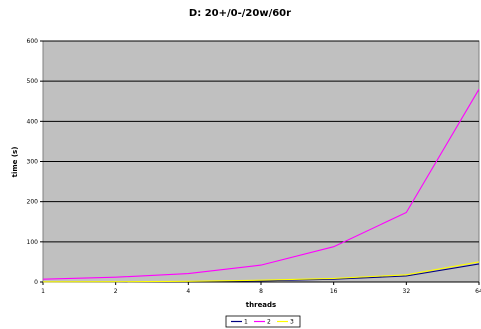  I want to click on x-axis-ticks: 1 2 4 8 16 32 64, so click(261, 288).